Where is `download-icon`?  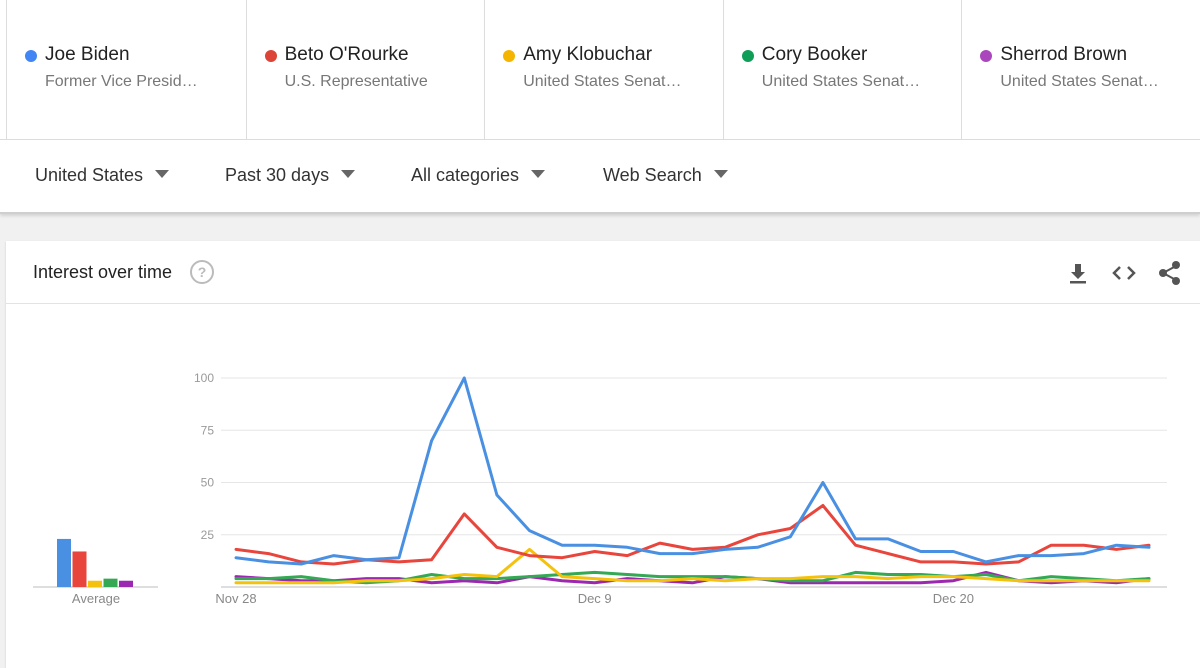 download-icon is located at coordinates (1078, 273).